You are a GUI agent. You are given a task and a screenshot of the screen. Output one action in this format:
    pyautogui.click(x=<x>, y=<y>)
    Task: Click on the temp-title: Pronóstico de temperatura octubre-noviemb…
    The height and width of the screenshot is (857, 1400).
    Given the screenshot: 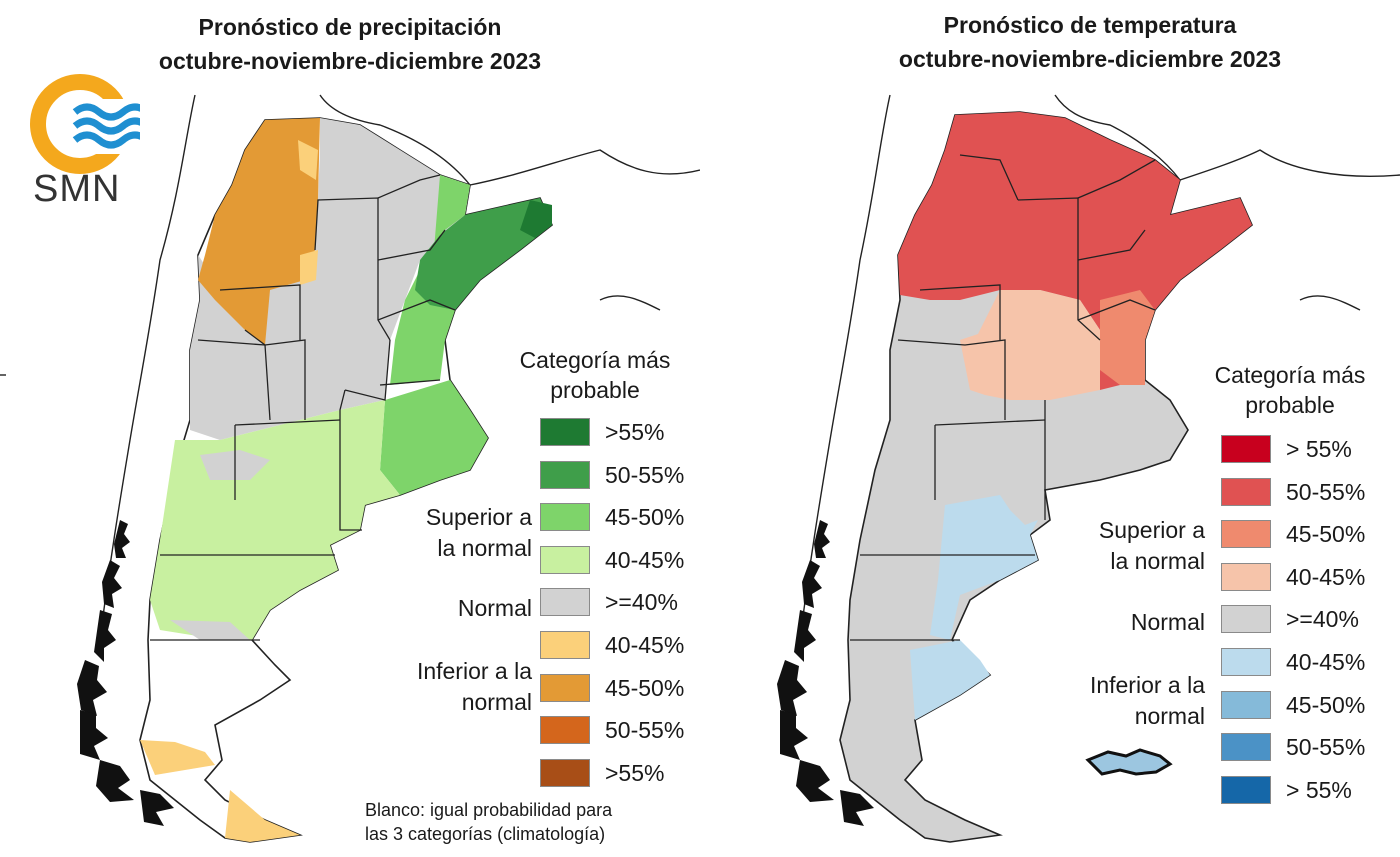 What is the action you would take?
    pyautogui.click(x=1090, y=42)
    